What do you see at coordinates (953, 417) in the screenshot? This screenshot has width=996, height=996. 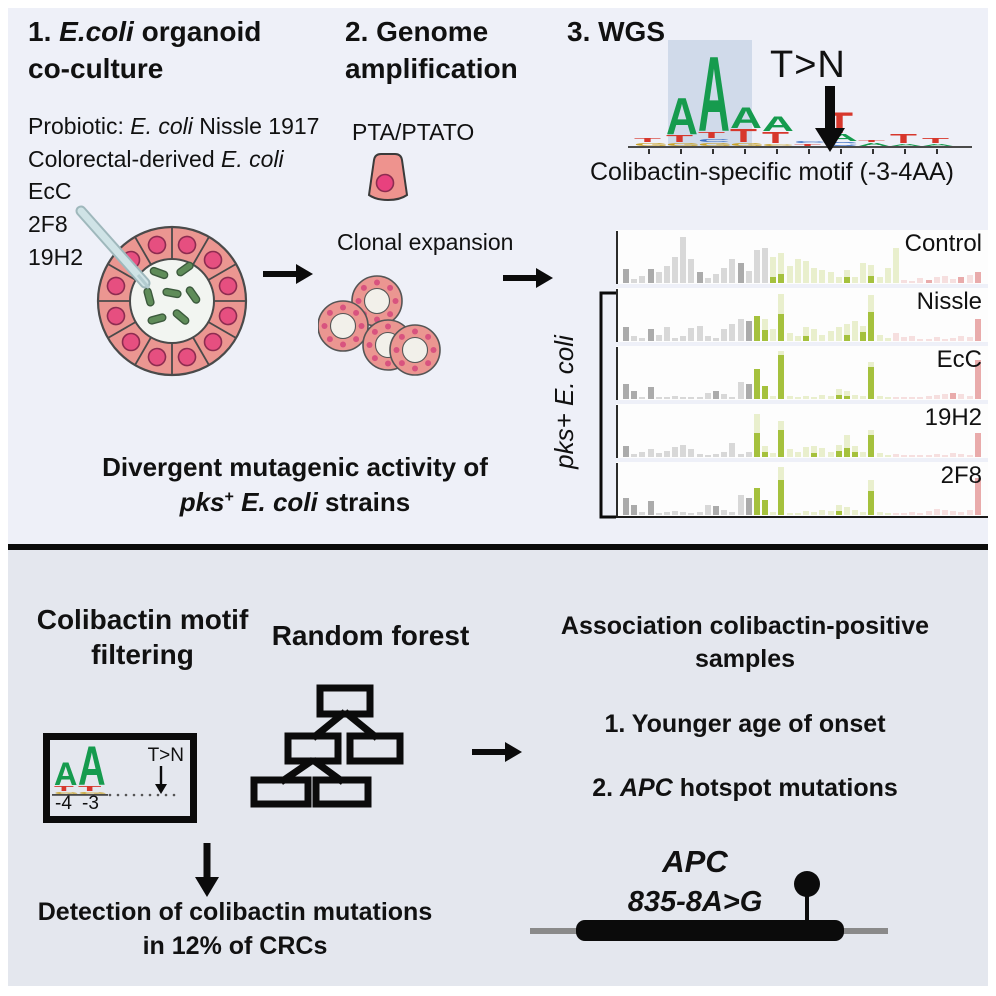 I see `panel-label-19h2: 19H2` at bounding box center [953, 417].